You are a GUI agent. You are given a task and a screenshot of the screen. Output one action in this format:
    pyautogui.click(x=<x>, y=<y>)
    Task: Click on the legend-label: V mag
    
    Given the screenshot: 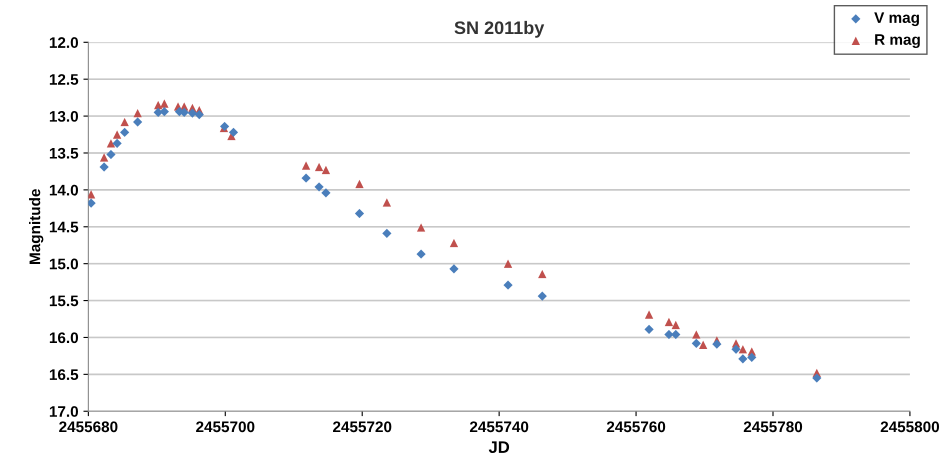 What is the action you would take?
    pyautogui.click(x=896, y=19)
    